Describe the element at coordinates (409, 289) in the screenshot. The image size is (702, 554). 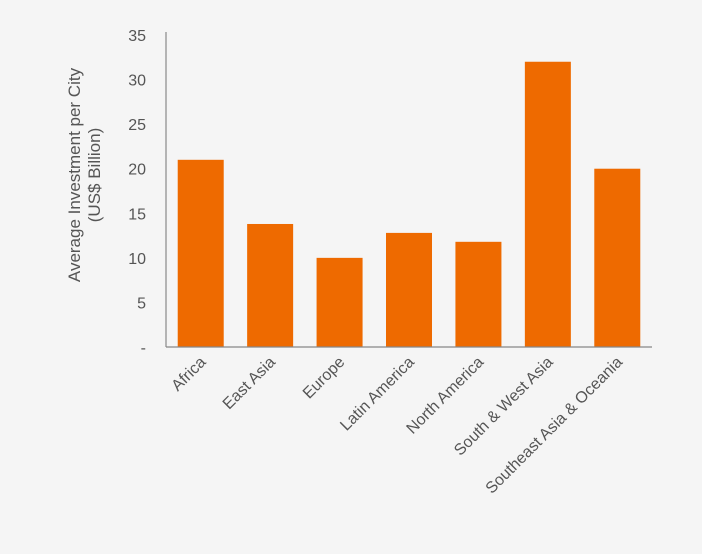
I see `bar-latin-america` at that location.